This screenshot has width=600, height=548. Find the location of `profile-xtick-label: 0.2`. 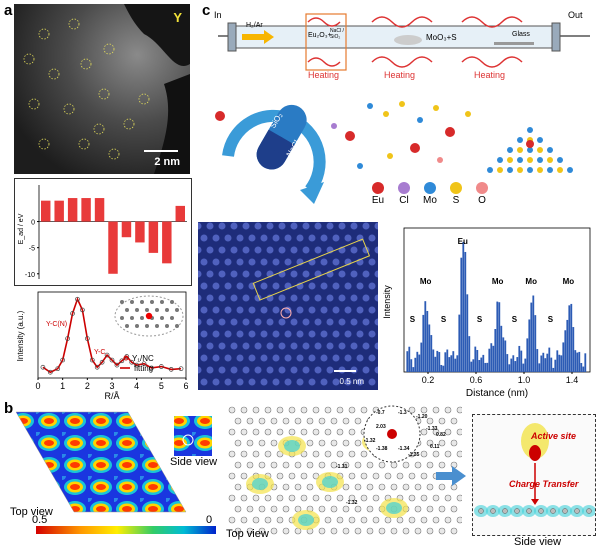

profile-xtick-label: 0.2 is located at coordinates (428, 380).